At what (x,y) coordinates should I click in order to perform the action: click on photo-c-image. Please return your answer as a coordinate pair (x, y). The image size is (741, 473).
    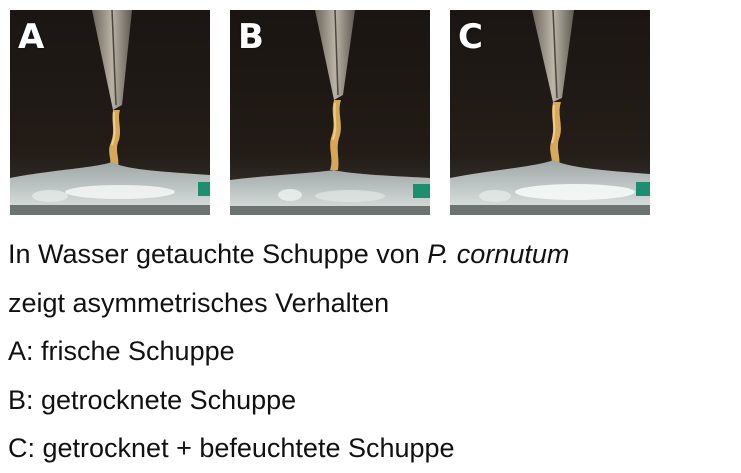
    Looking at the image, I should click on (550, 112).